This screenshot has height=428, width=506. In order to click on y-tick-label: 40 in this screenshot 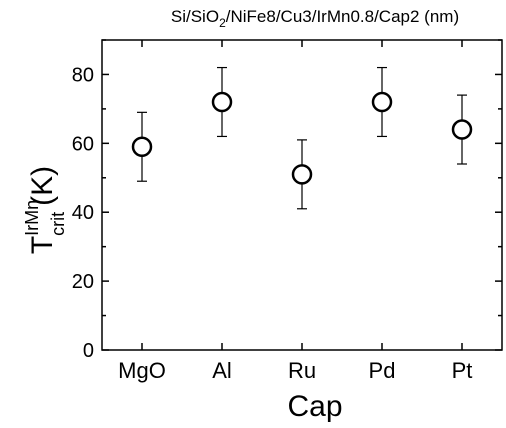, I will do `click(83, 213)`.